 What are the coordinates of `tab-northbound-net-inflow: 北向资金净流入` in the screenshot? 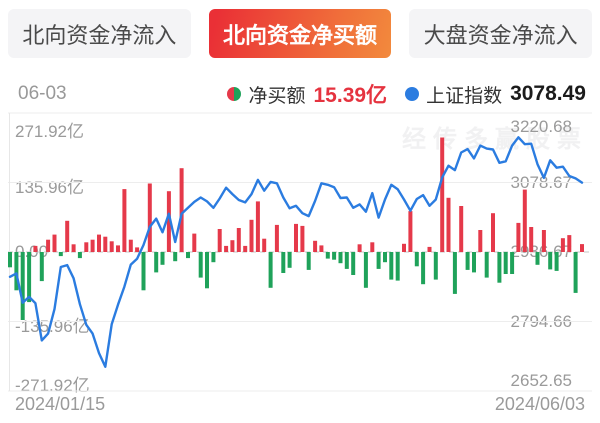 It's located at (99, 33).